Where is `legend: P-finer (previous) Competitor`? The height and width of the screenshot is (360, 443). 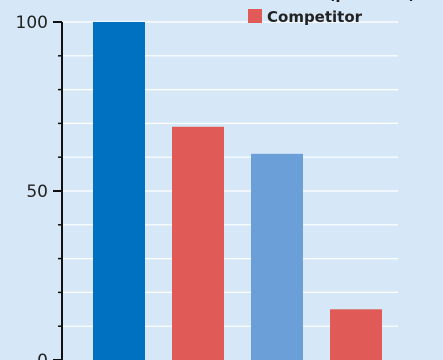
legend: P-finer (previous) Competitor is located at coordinates (331, 13).